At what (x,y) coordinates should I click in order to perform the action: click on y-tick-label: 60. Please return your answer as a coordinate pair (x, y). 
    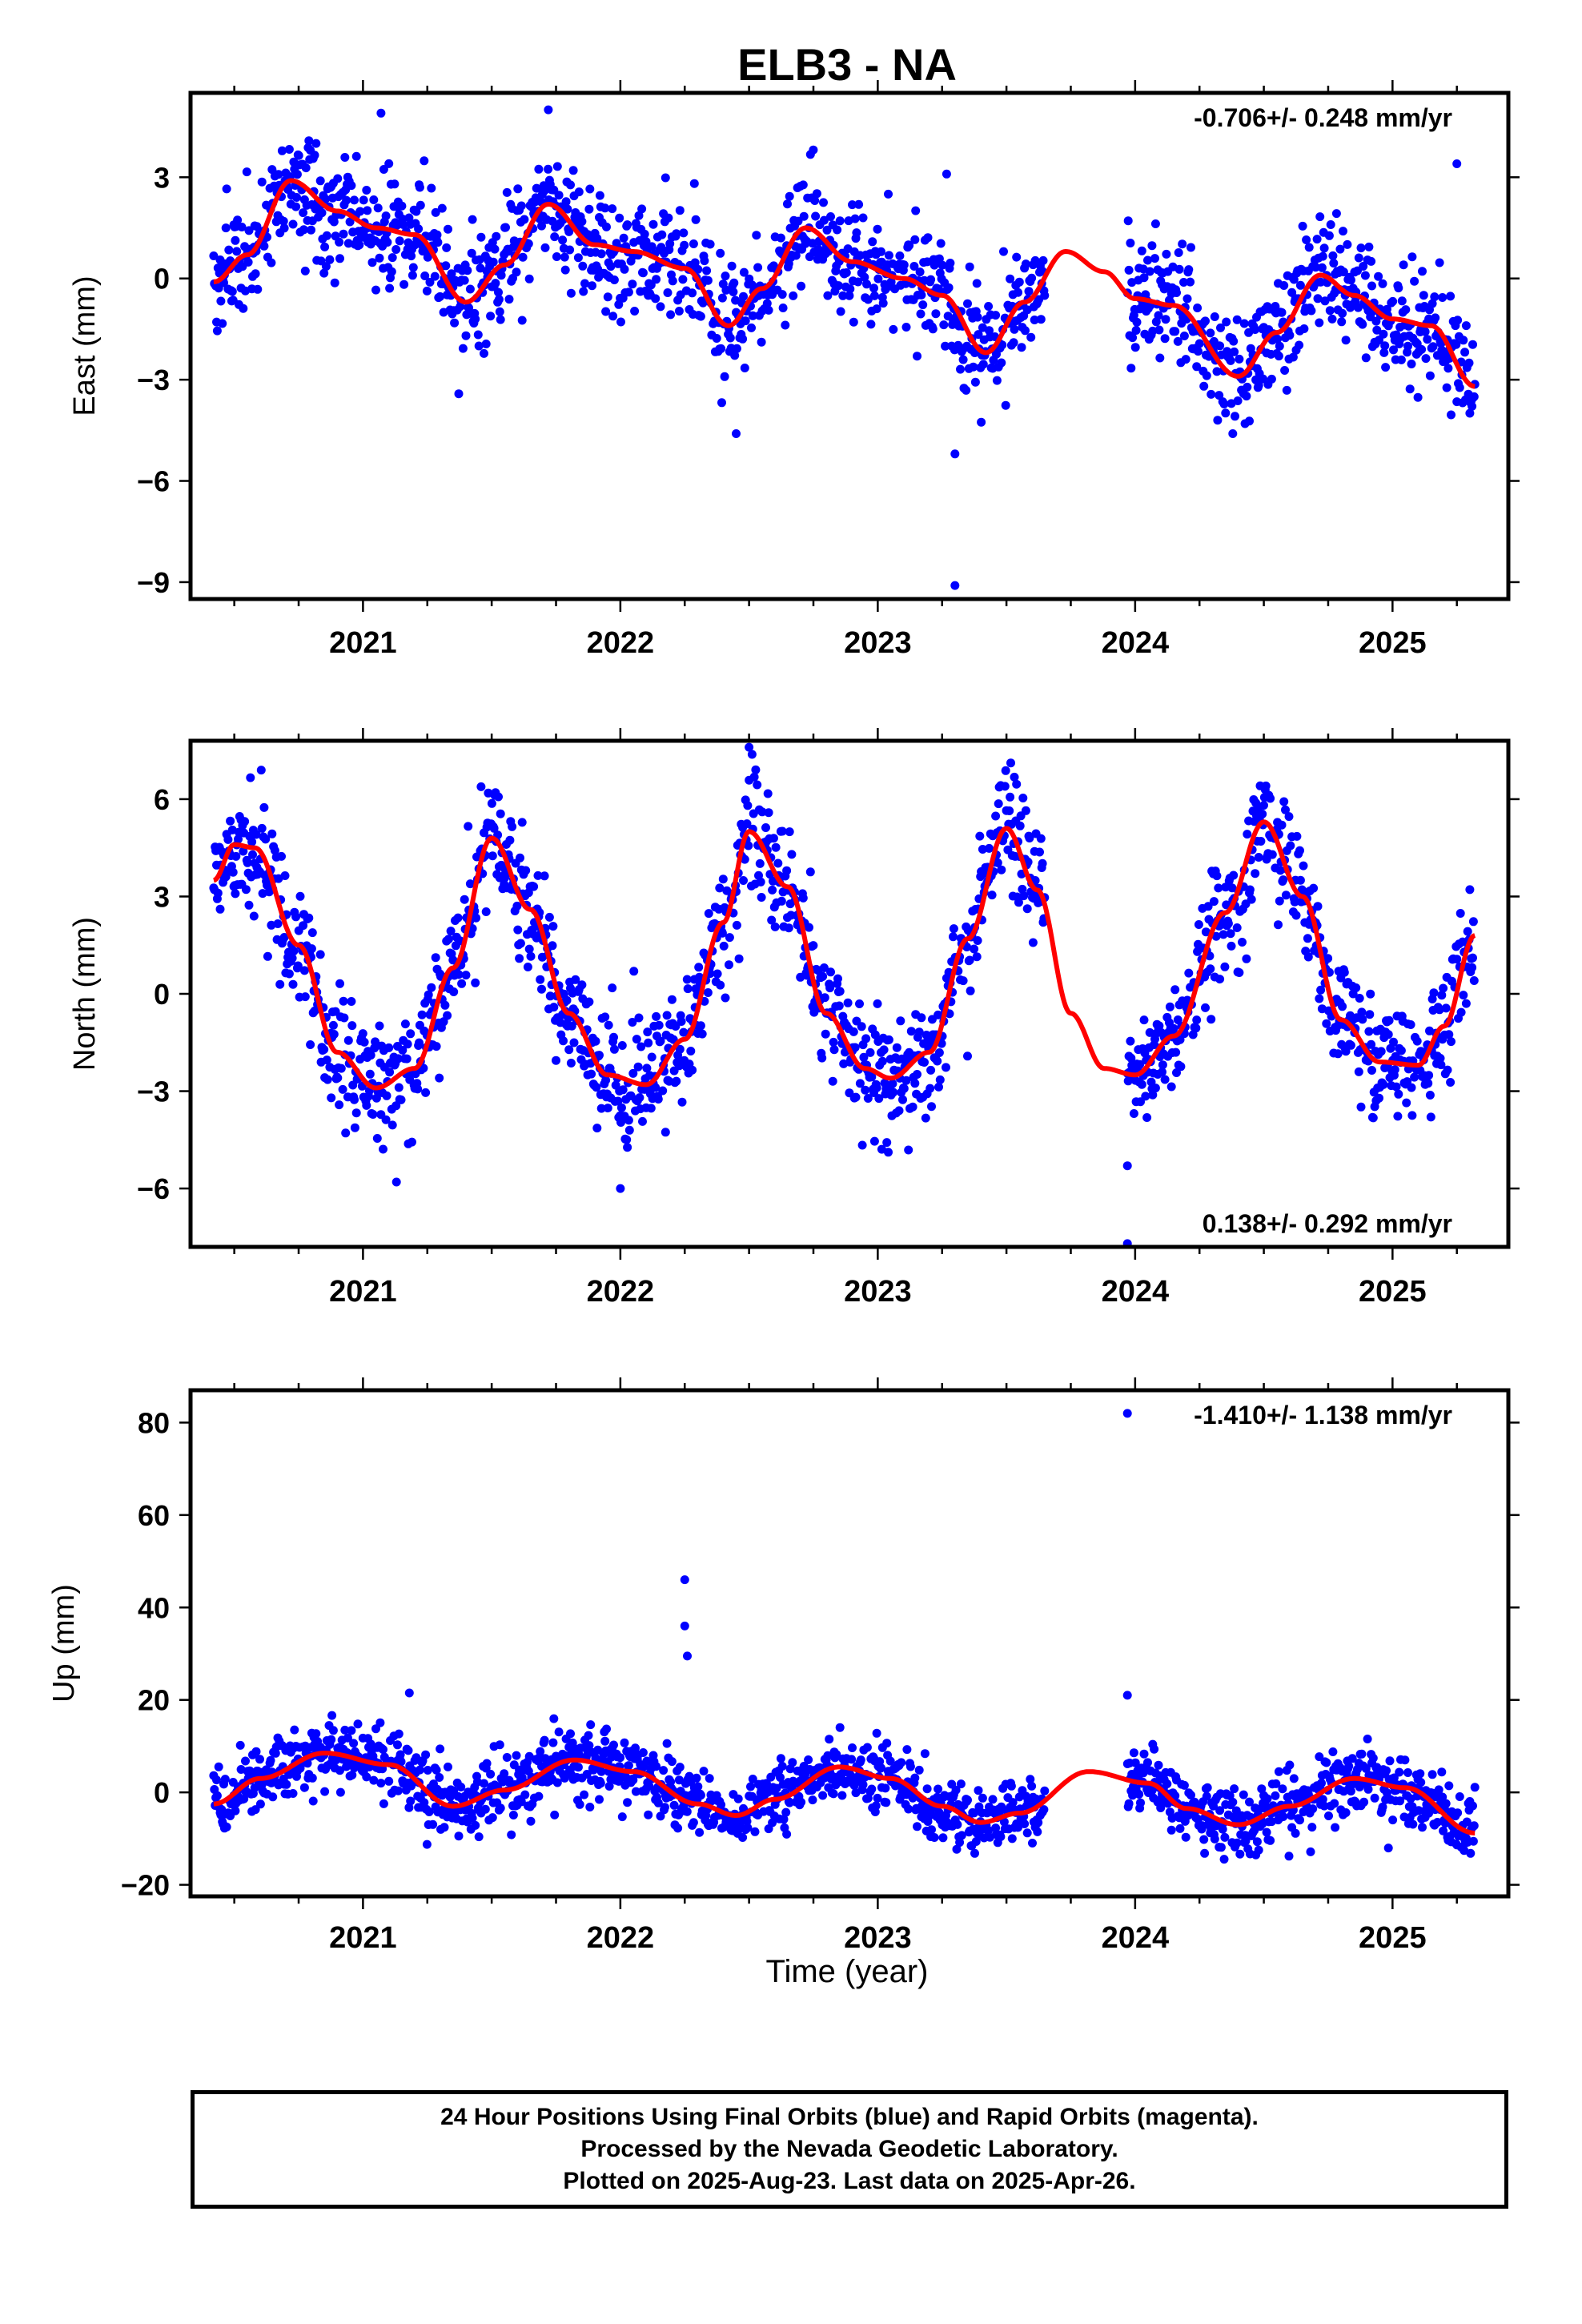
    Looking at the image, I should click on (154, 1515).